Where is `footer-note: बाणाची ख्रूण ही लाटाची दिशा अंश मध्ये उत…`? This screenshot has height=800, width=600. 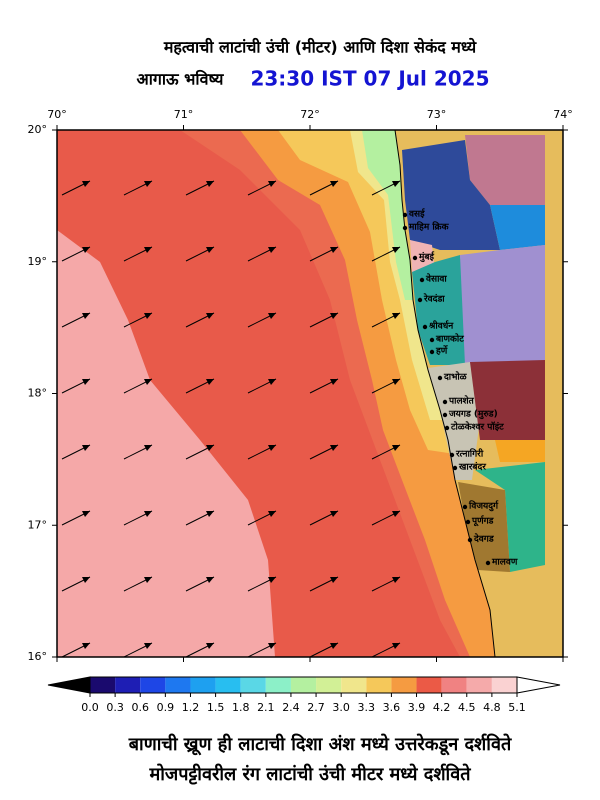
footer-note: बाणाची ख्रूण ही लाटाची दिशा अंश मध्ये उत… is located at coordinates (320, 744).